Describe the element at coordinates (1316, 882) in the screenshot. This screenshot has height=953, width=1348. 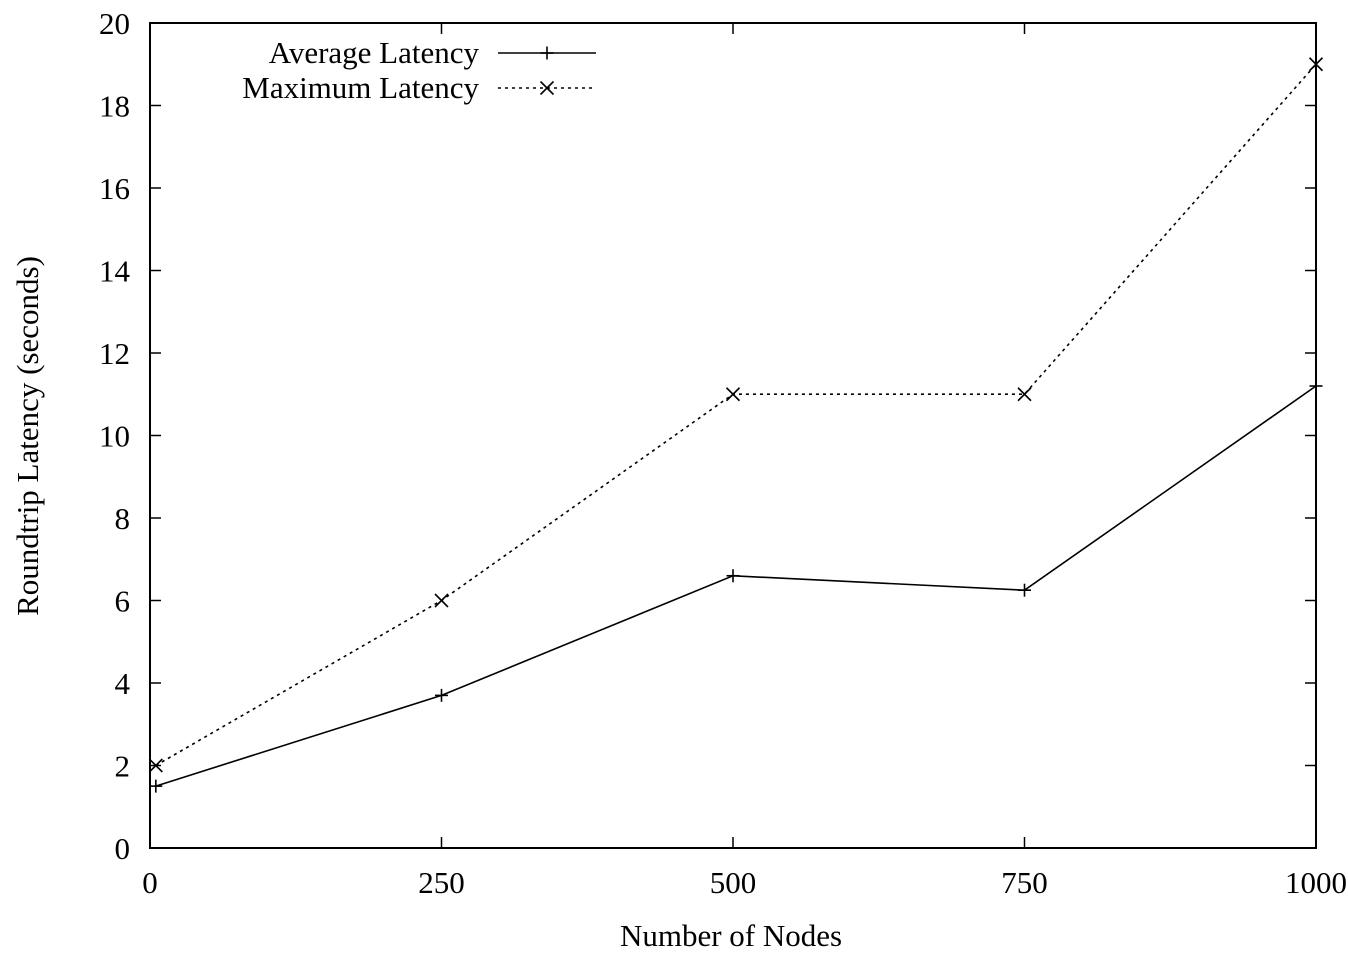
I see `x-tick-label: 1000` at that location.